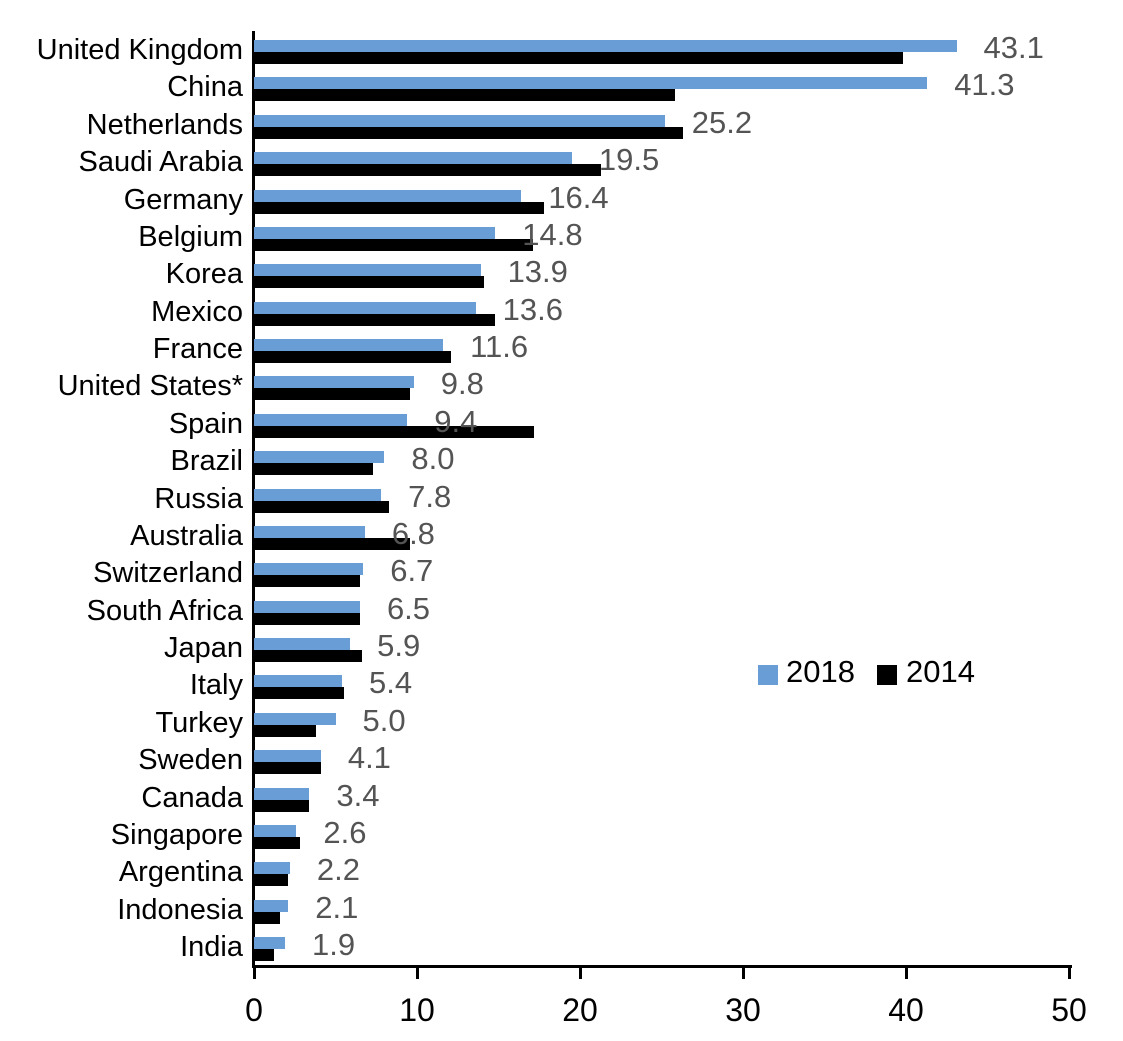  I want to click on category-label-indonesia: Indonesia, so click(180, 909).